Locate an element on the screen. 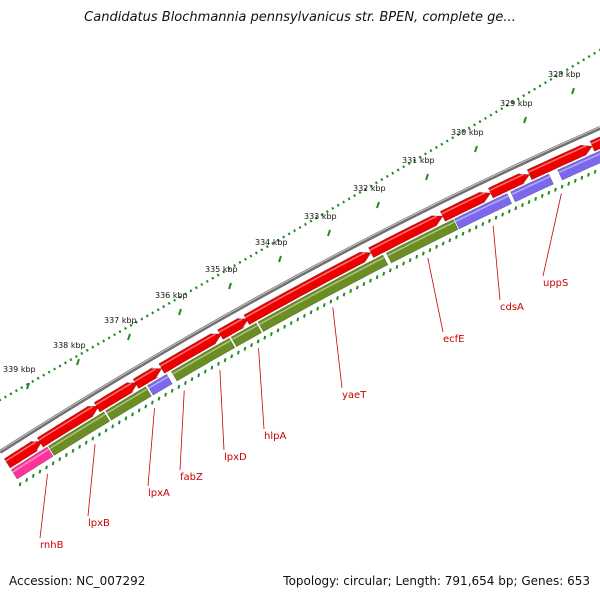 This screenshot has height=600, width=600. ruler-label: 330 kbp is located at coordinates (467, 132).